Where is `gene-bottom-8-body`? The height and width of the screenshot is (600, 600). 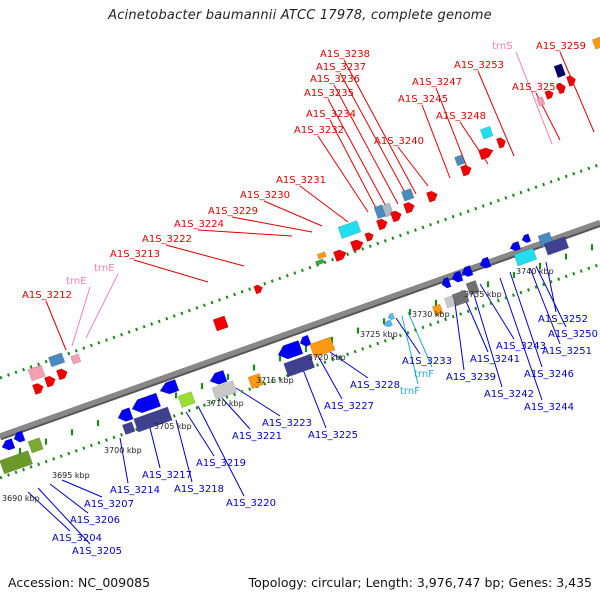 gene-bottom-8-body is located at coordinates (153, 419).